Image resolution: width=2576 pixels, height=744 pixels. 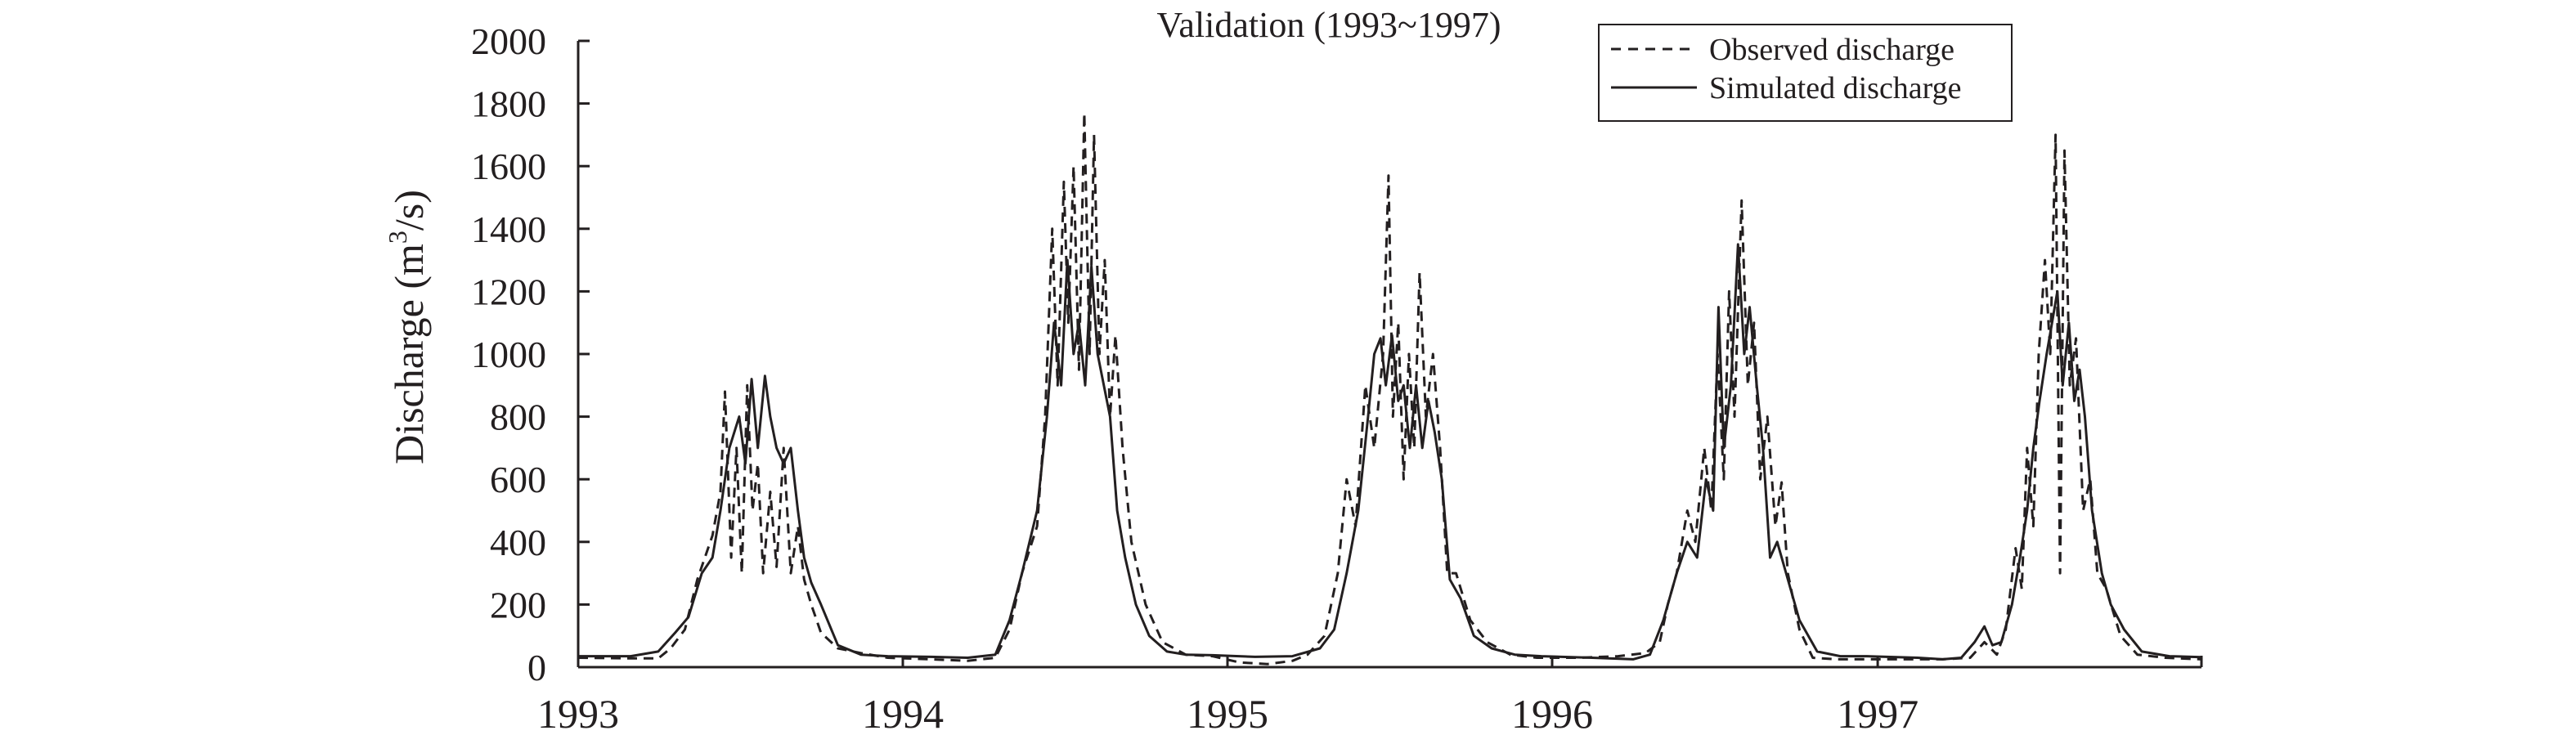 What do you see at coordinates (508, 229) in the screenshot?
I see `y-tick-label: 1400` at bounding box center [508, 229].